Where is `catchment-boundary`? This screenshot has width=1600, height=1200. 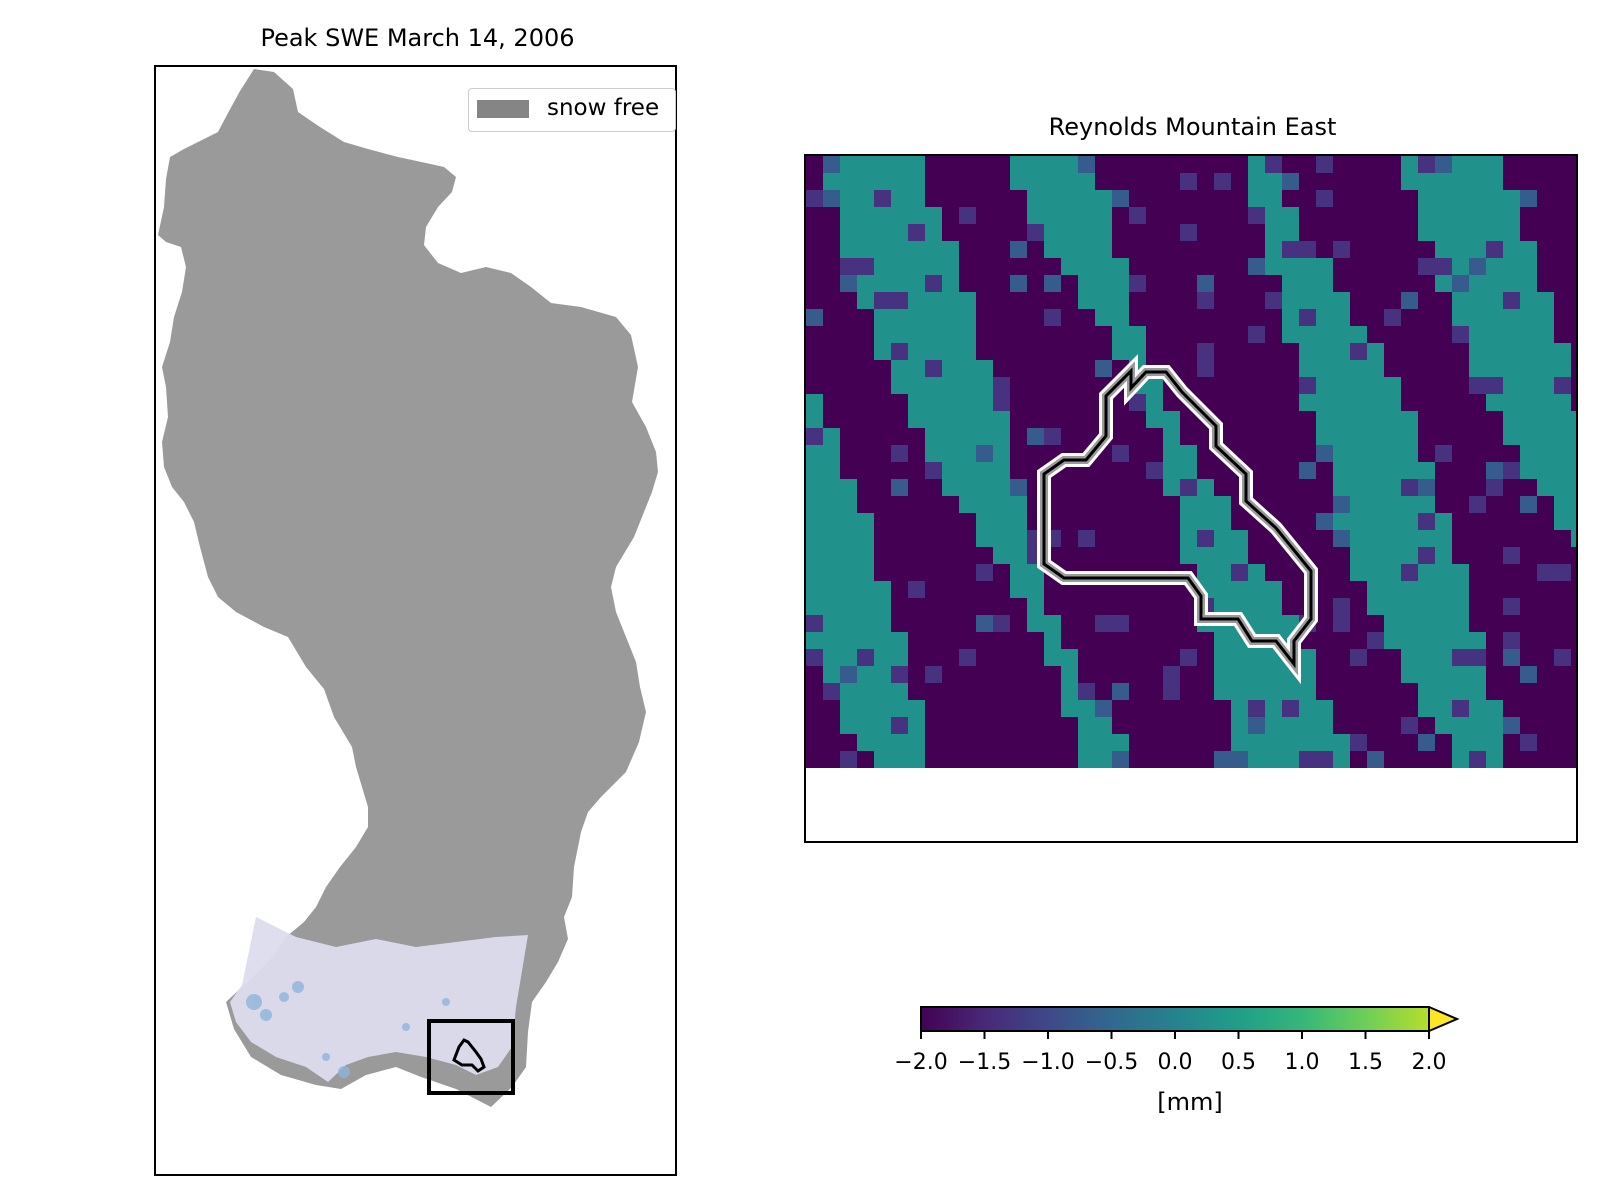
catchment-boundary is located at coordinates (1177, 519).